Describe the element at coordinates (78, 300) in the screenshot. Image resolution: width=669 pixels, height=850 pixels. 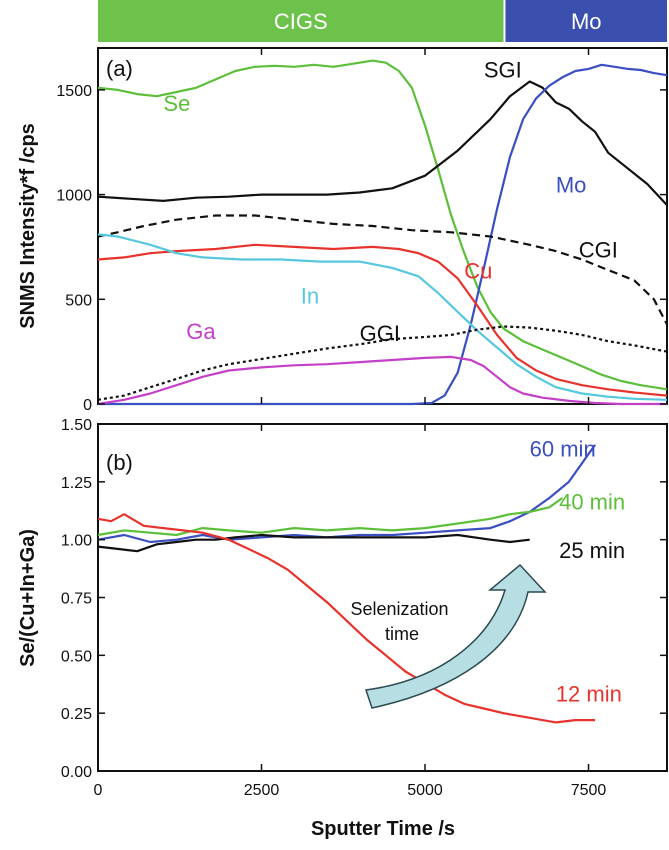
I see `y-tick-label: 500` at that location.